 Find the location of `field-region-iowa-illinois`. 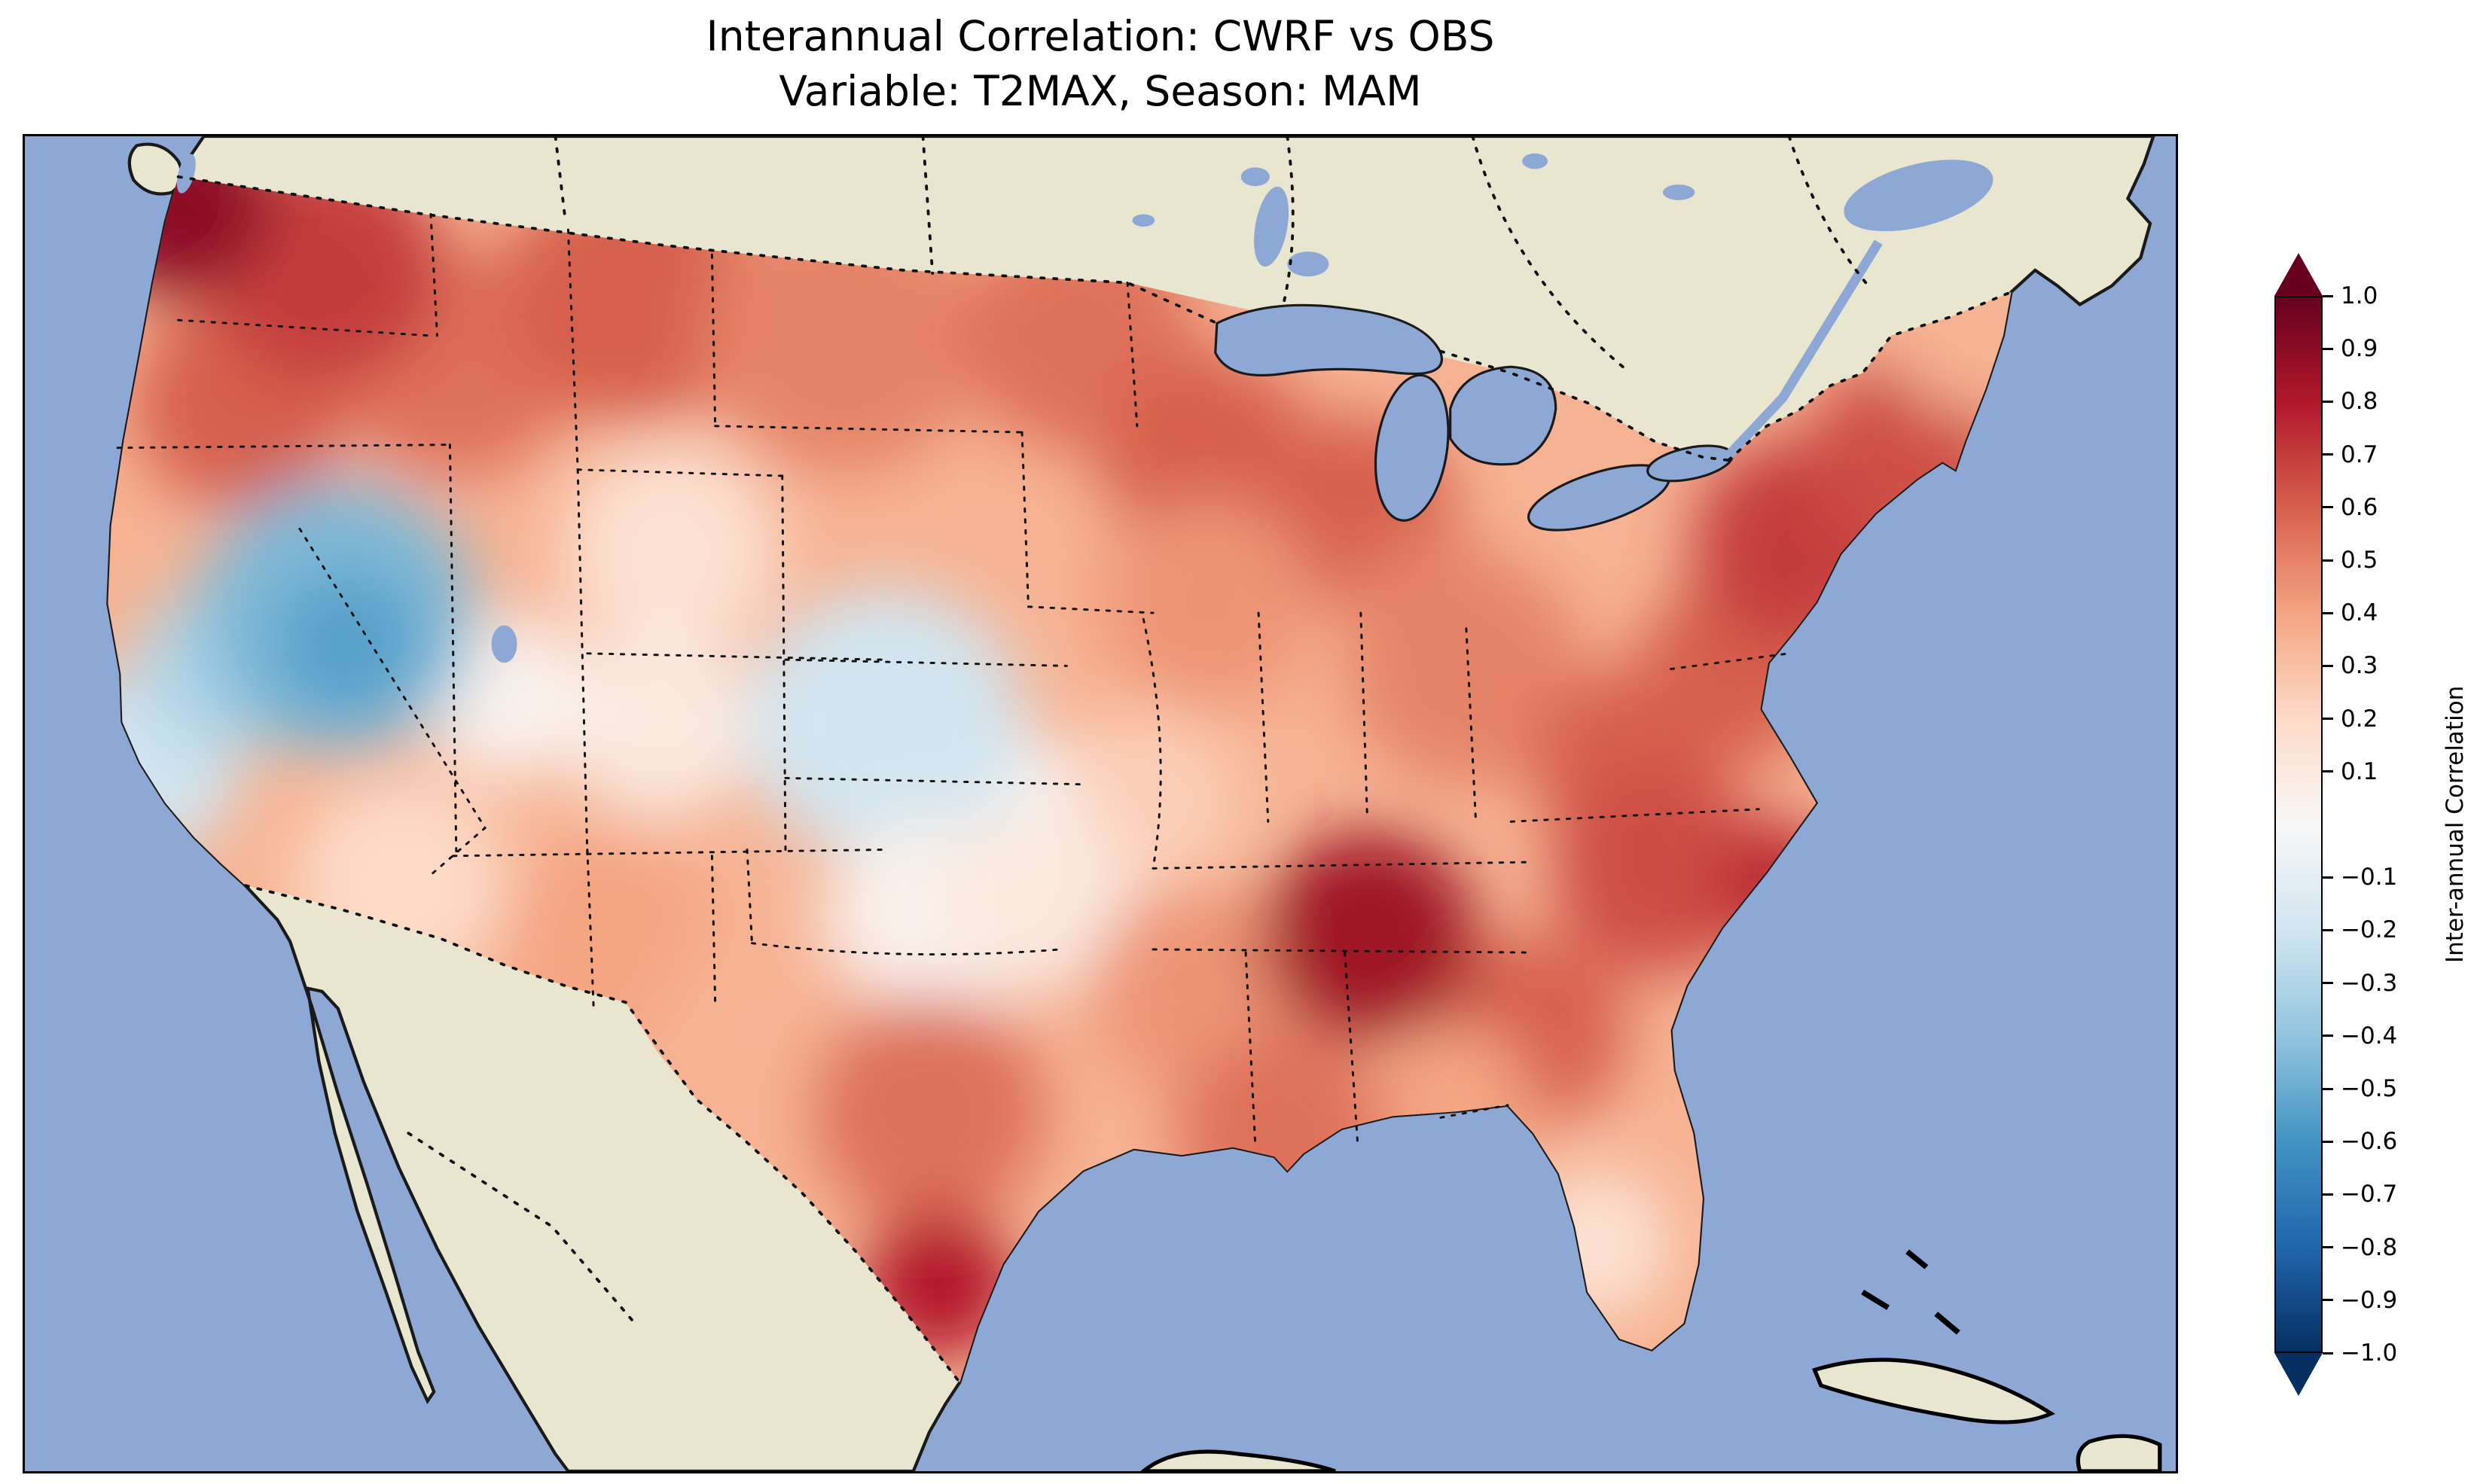

field-region-iowa-illinois is located at coordinates (1208, 603).